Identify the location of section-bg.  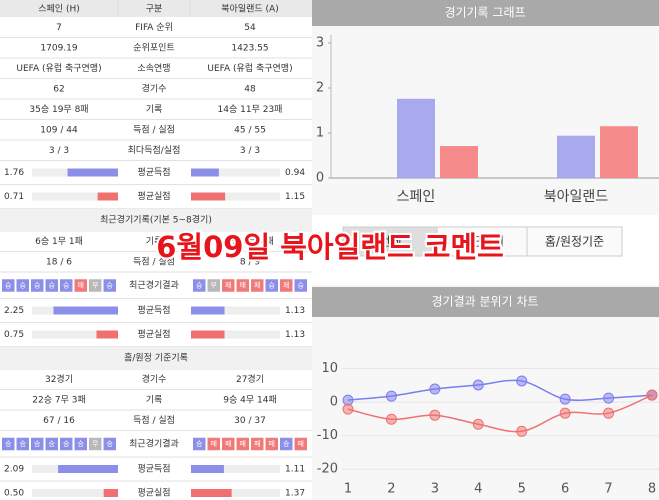
(156, 357).